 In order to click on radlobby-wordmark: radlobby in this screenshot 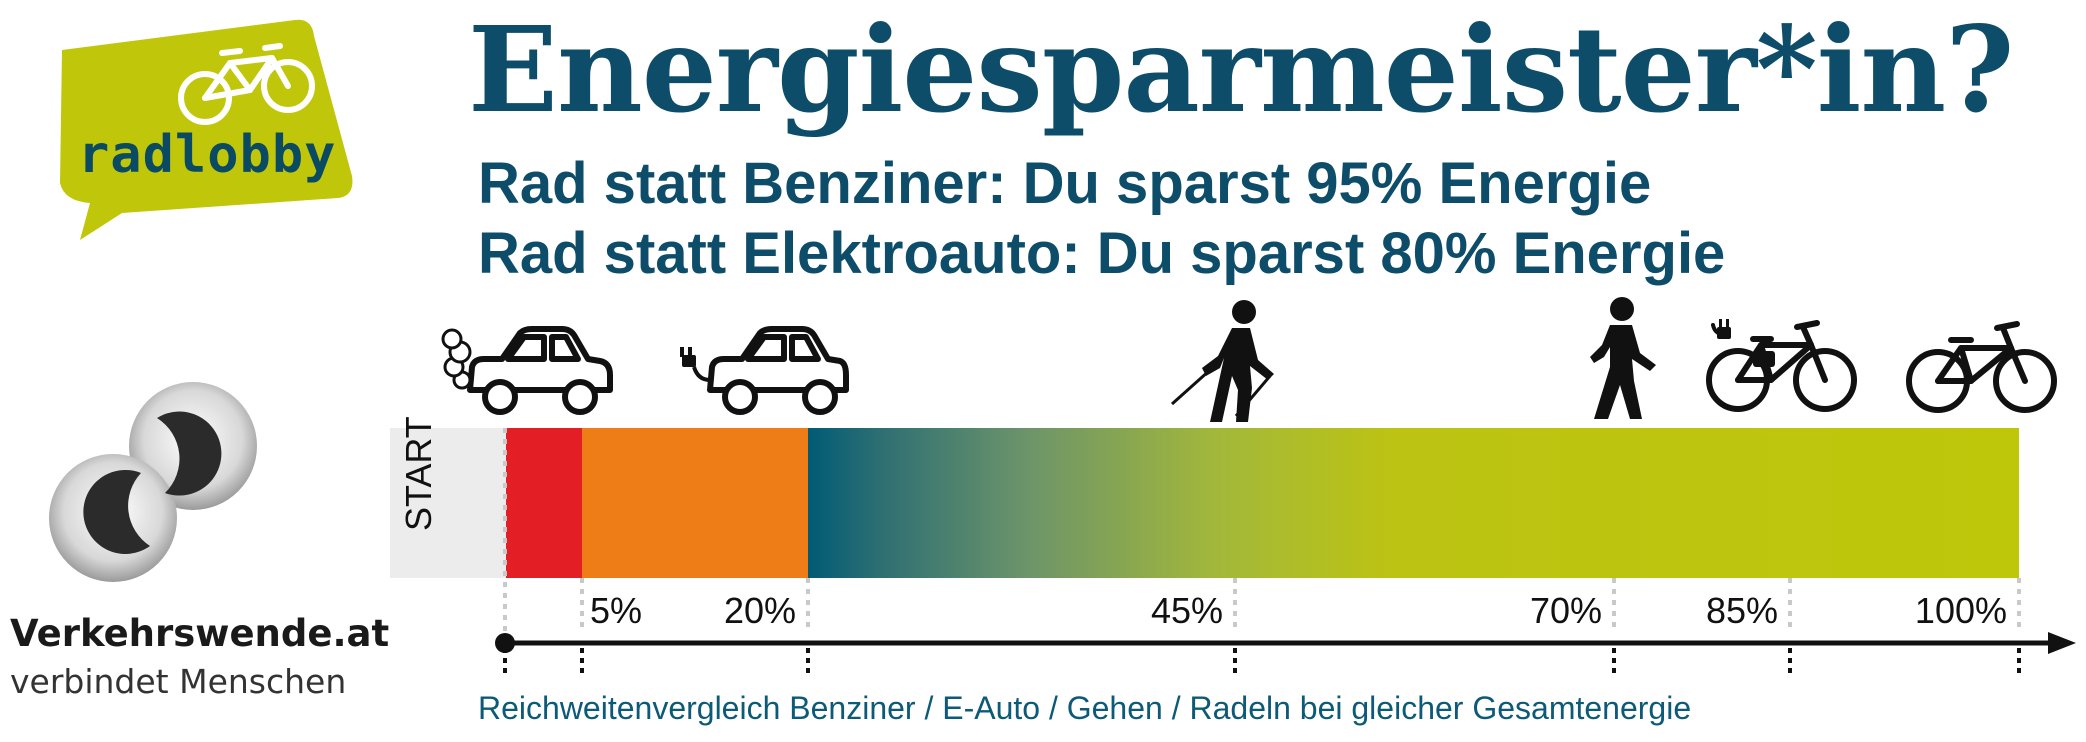, I will do `click(207, 155)`.